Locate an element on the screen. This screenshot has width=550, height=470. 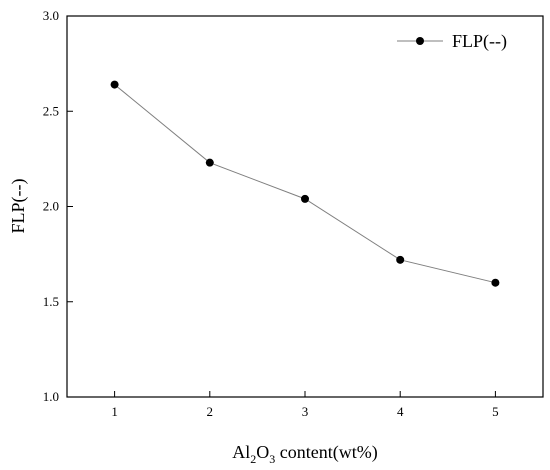
x-axis-ticks: 1 2 3 4 5 is located at coordinates (305, 405).